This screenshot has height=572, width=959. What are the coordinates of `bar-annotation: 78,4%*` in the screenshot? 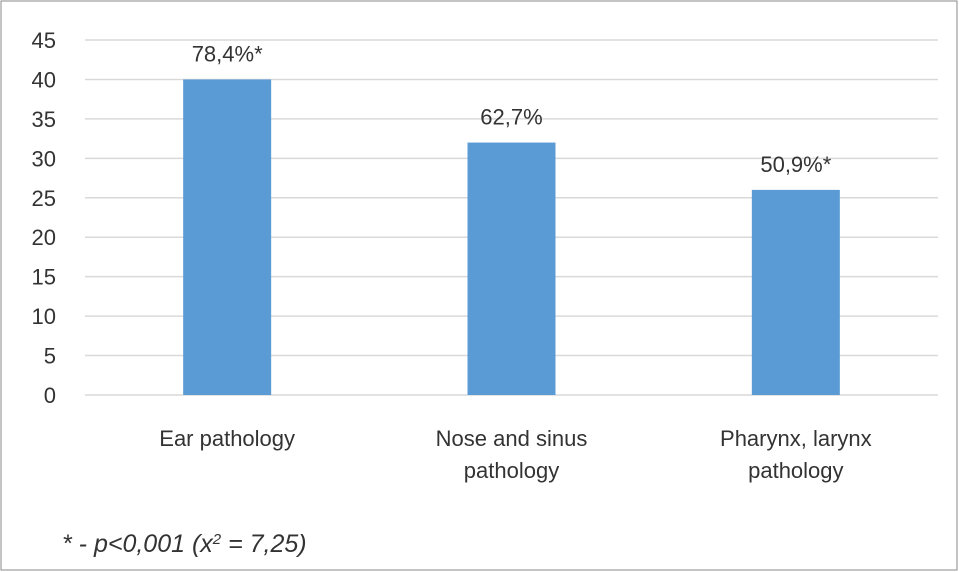 It's located at (227, 53).